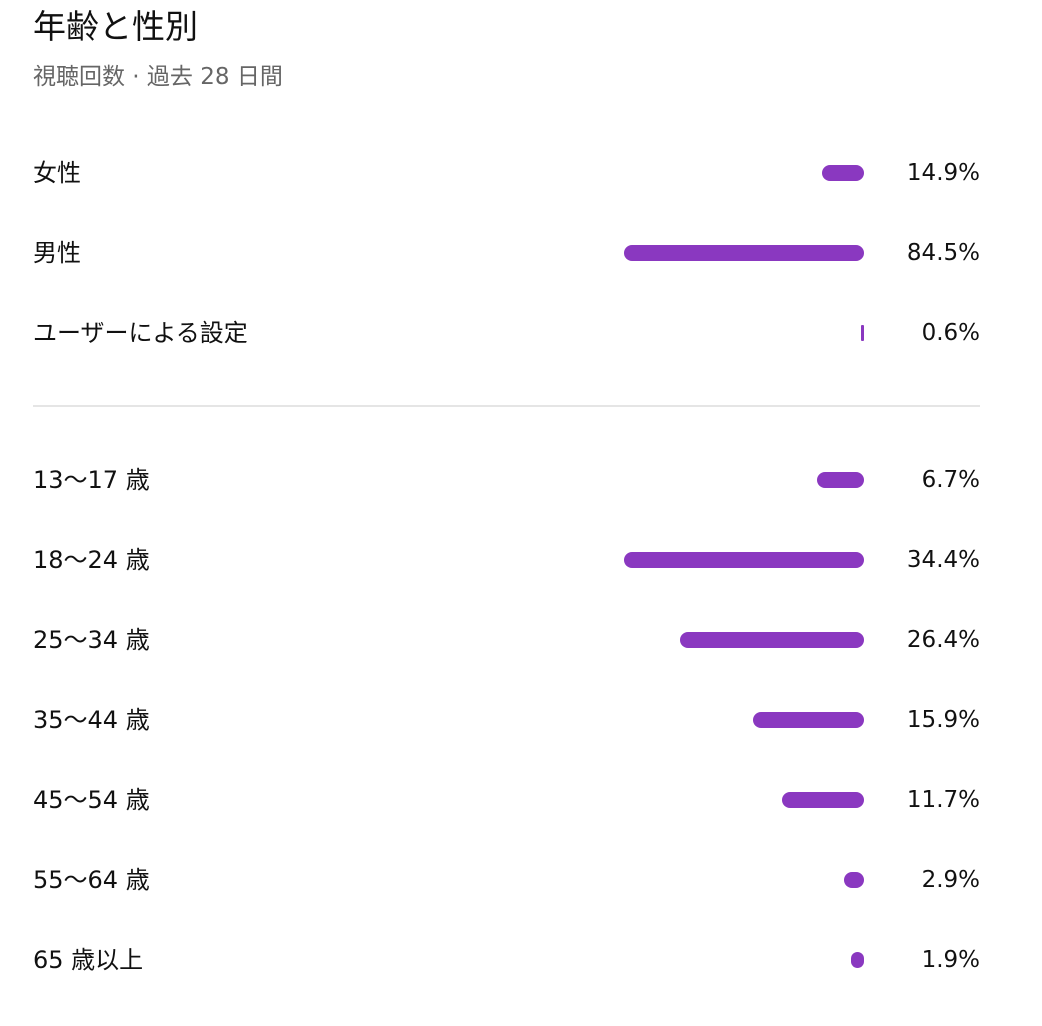 Image resolution: width=1042 pixels, height=1026 pixels. What do you see at coordinates (521, 560) in the screenshot?
I see `age-row-18-24: 18〜24 歳 34.4%` at bounding box center [521, 560].